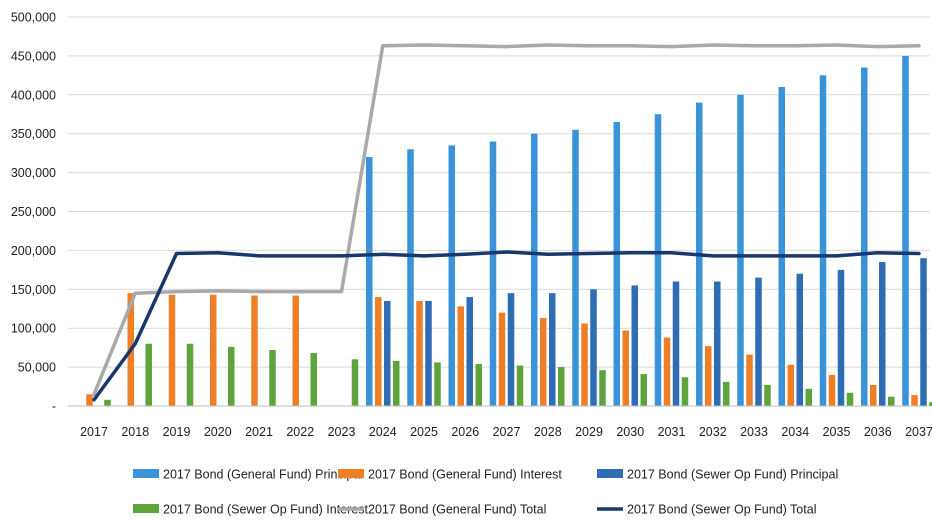 Image resolution: width=932 pixels, height=522 pixels. What do you see at coordinates (548, 432) in the screenshot?
I see `x-tick-label: 2028` at bounding box center [548, 432].